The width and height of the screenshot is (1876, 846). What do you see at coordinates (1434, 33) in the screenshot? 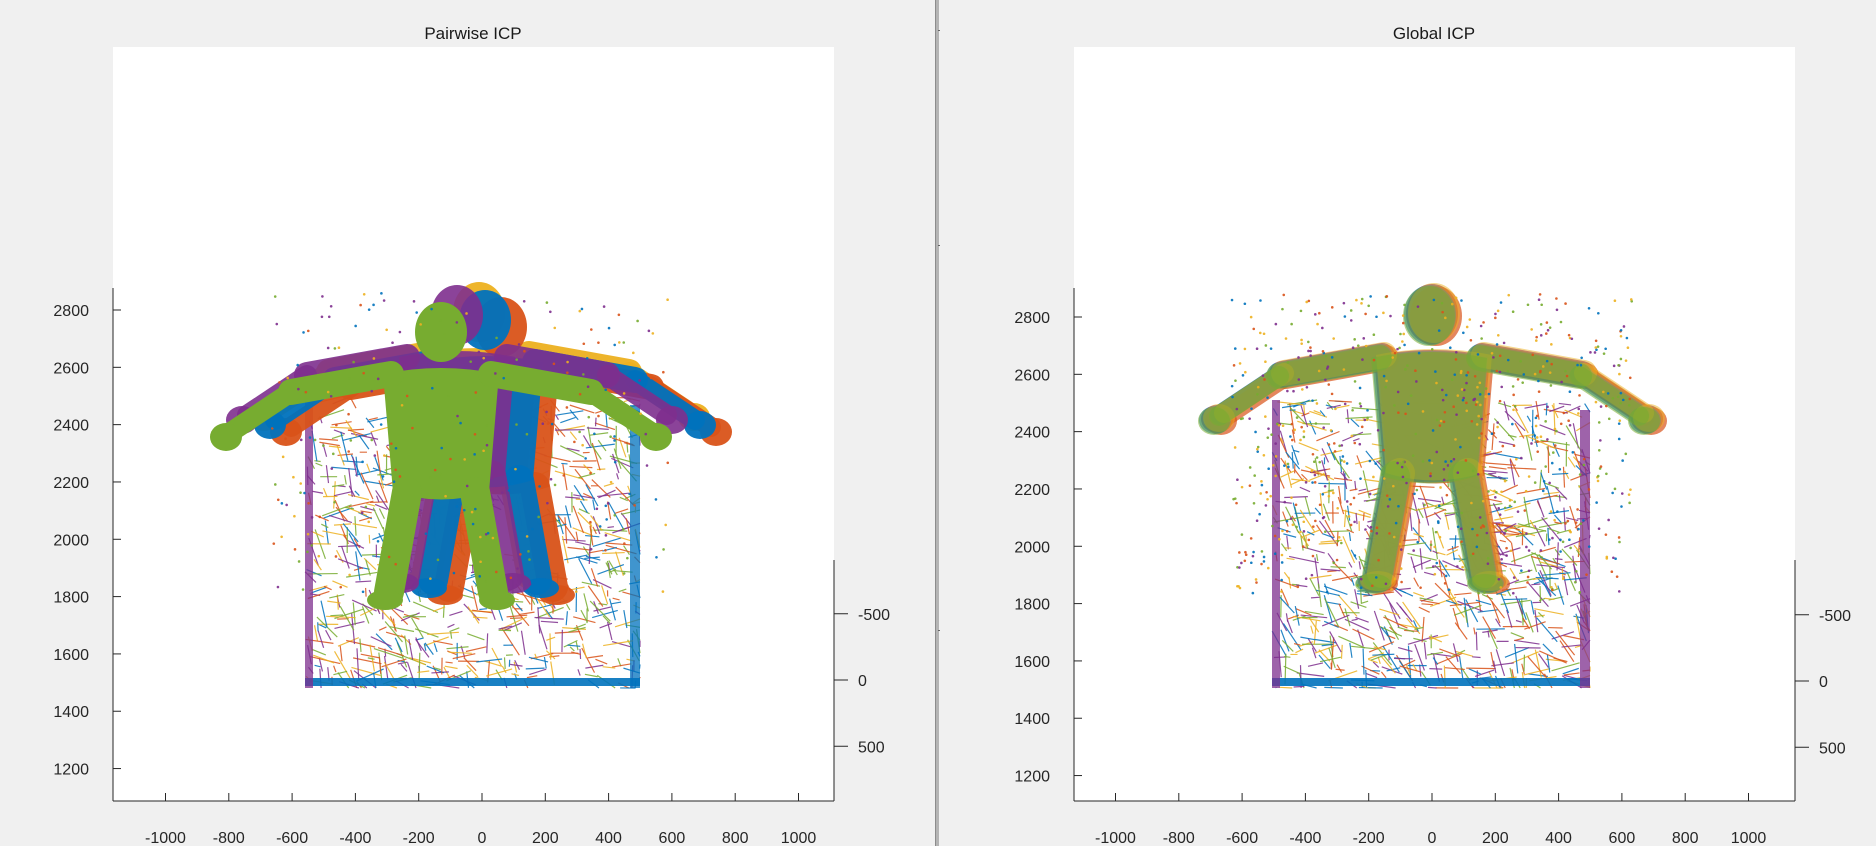
I see `chart-title: Global ICP` at bounding box center [1434, 33].